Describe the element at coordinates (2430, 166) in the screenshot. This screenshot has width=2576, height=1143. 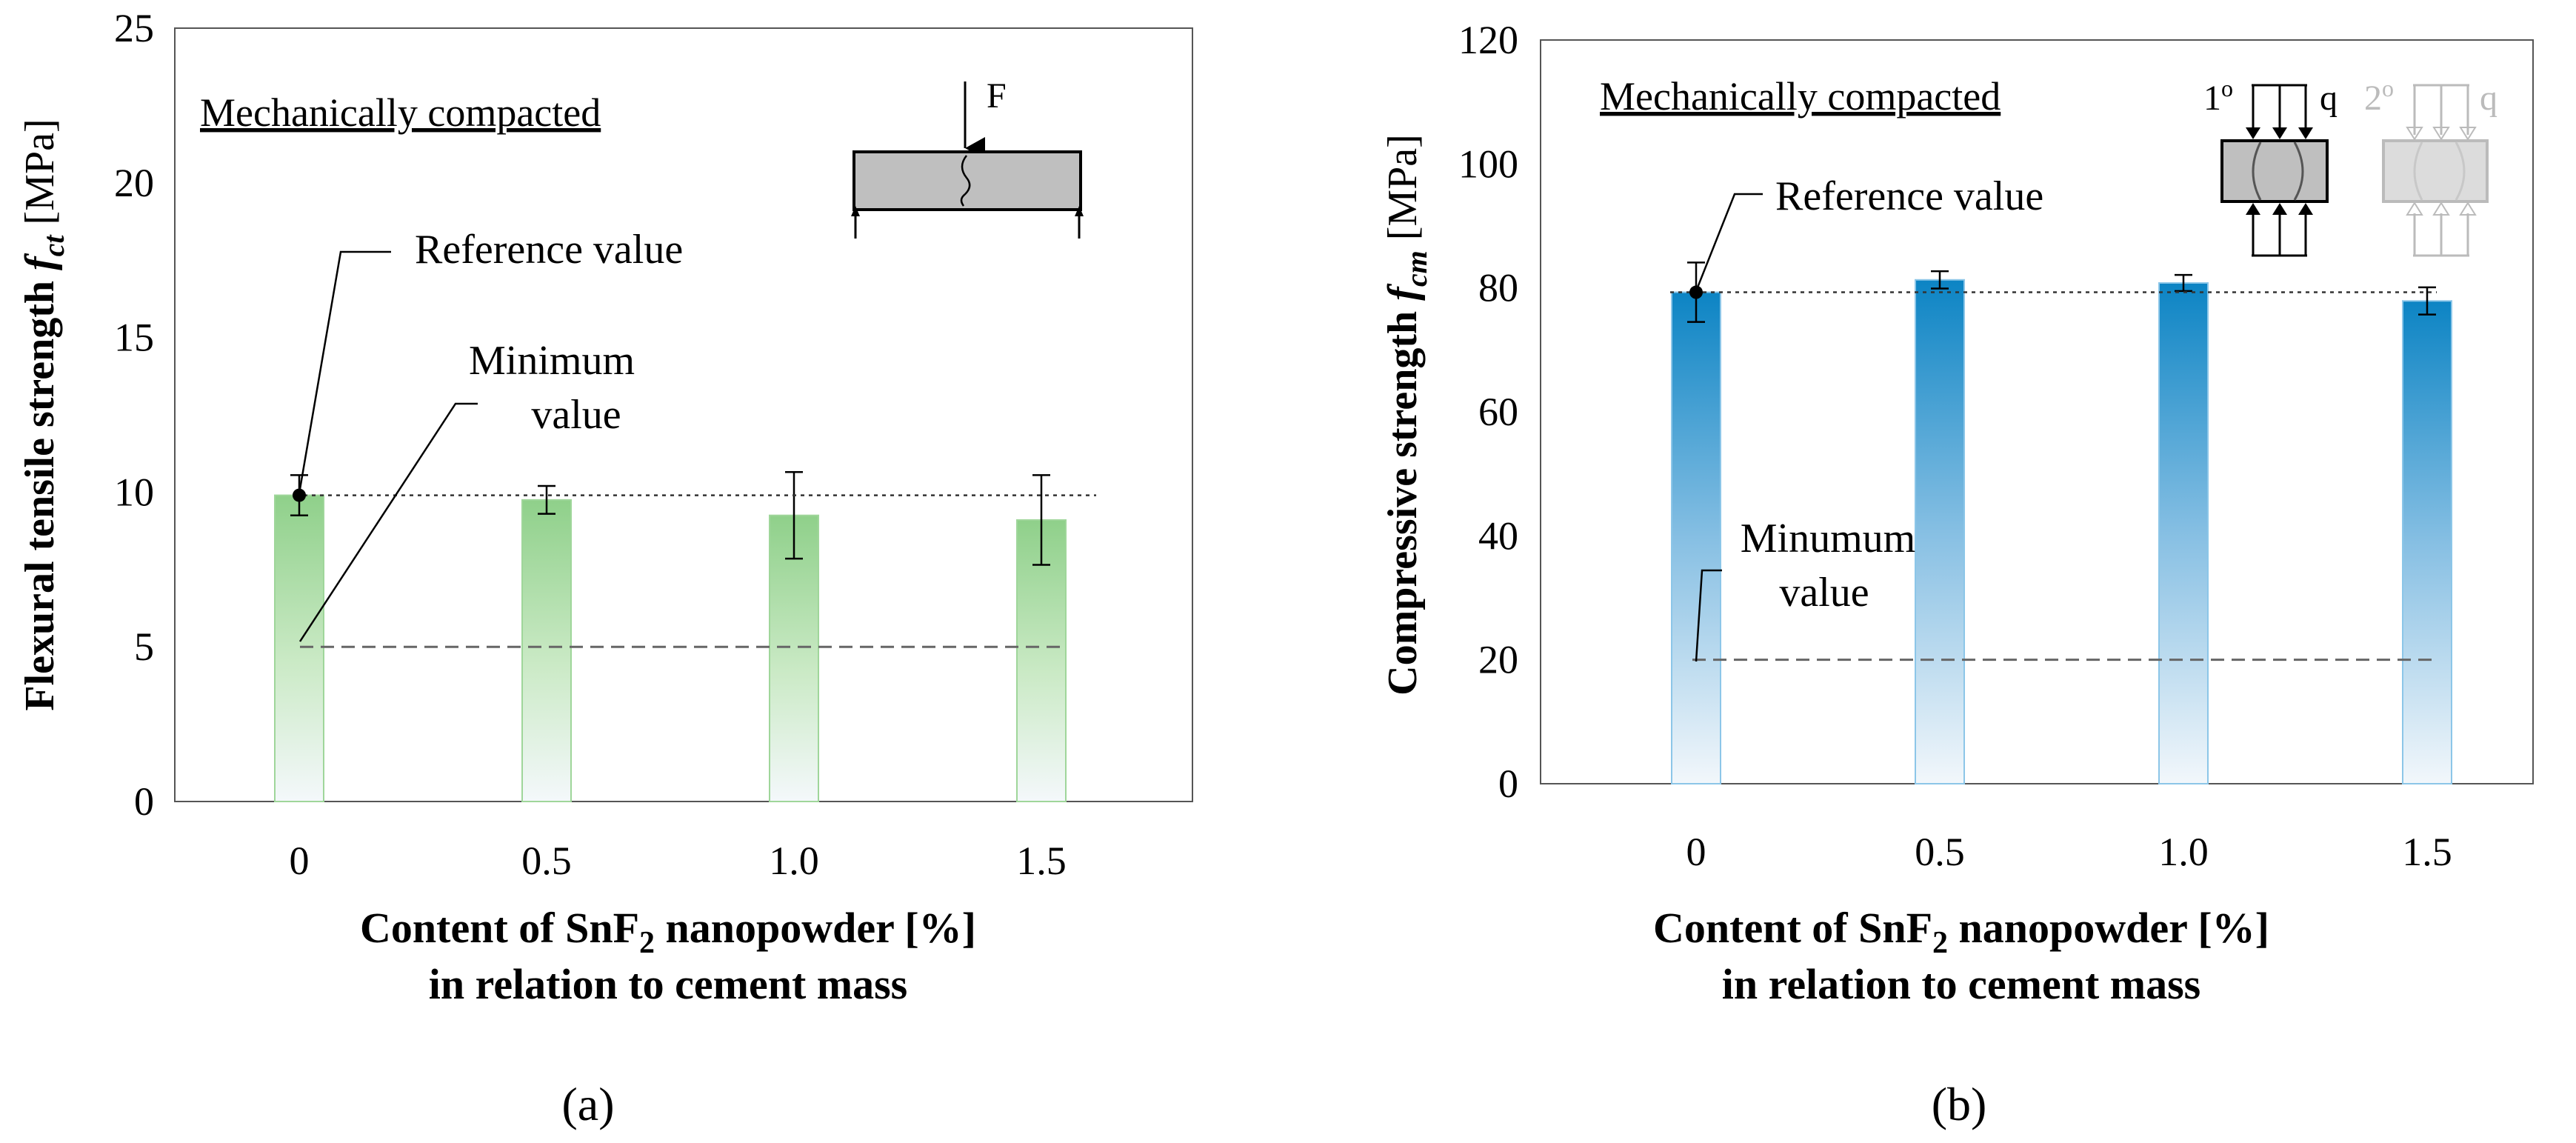
I see `compression-test-secondary-icon: 2o q` at that location.